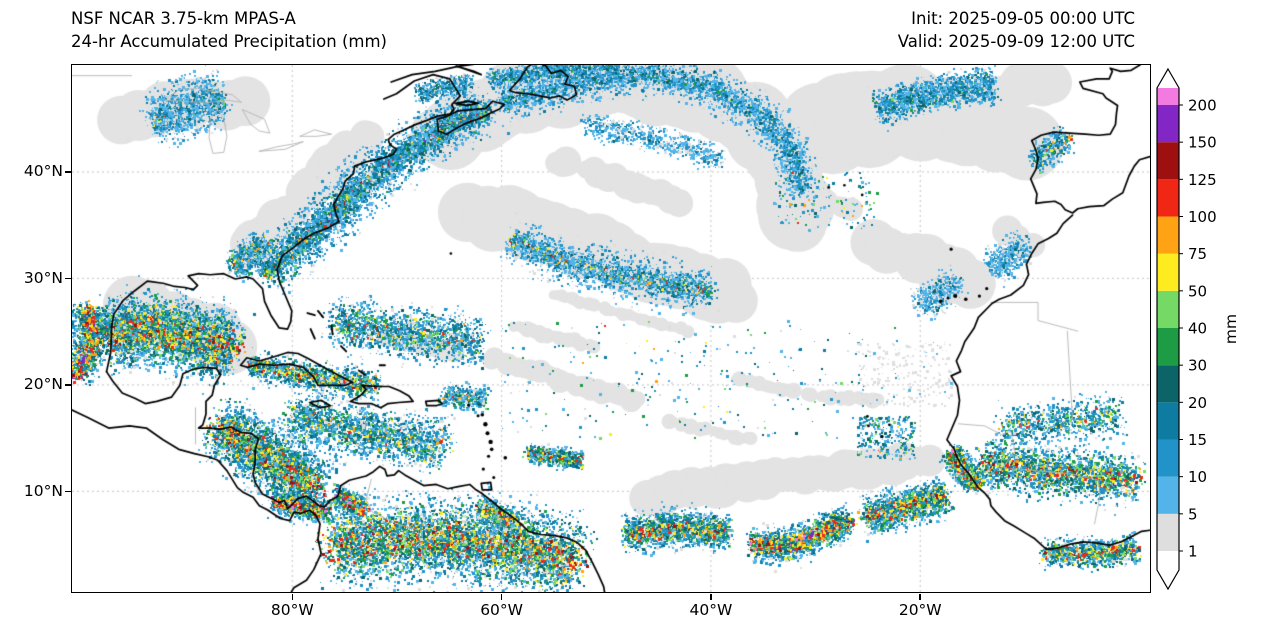 This screenshot has height=639, width=1262. I want to click on colorbar-tick-label: 100, so click(1202, 217).